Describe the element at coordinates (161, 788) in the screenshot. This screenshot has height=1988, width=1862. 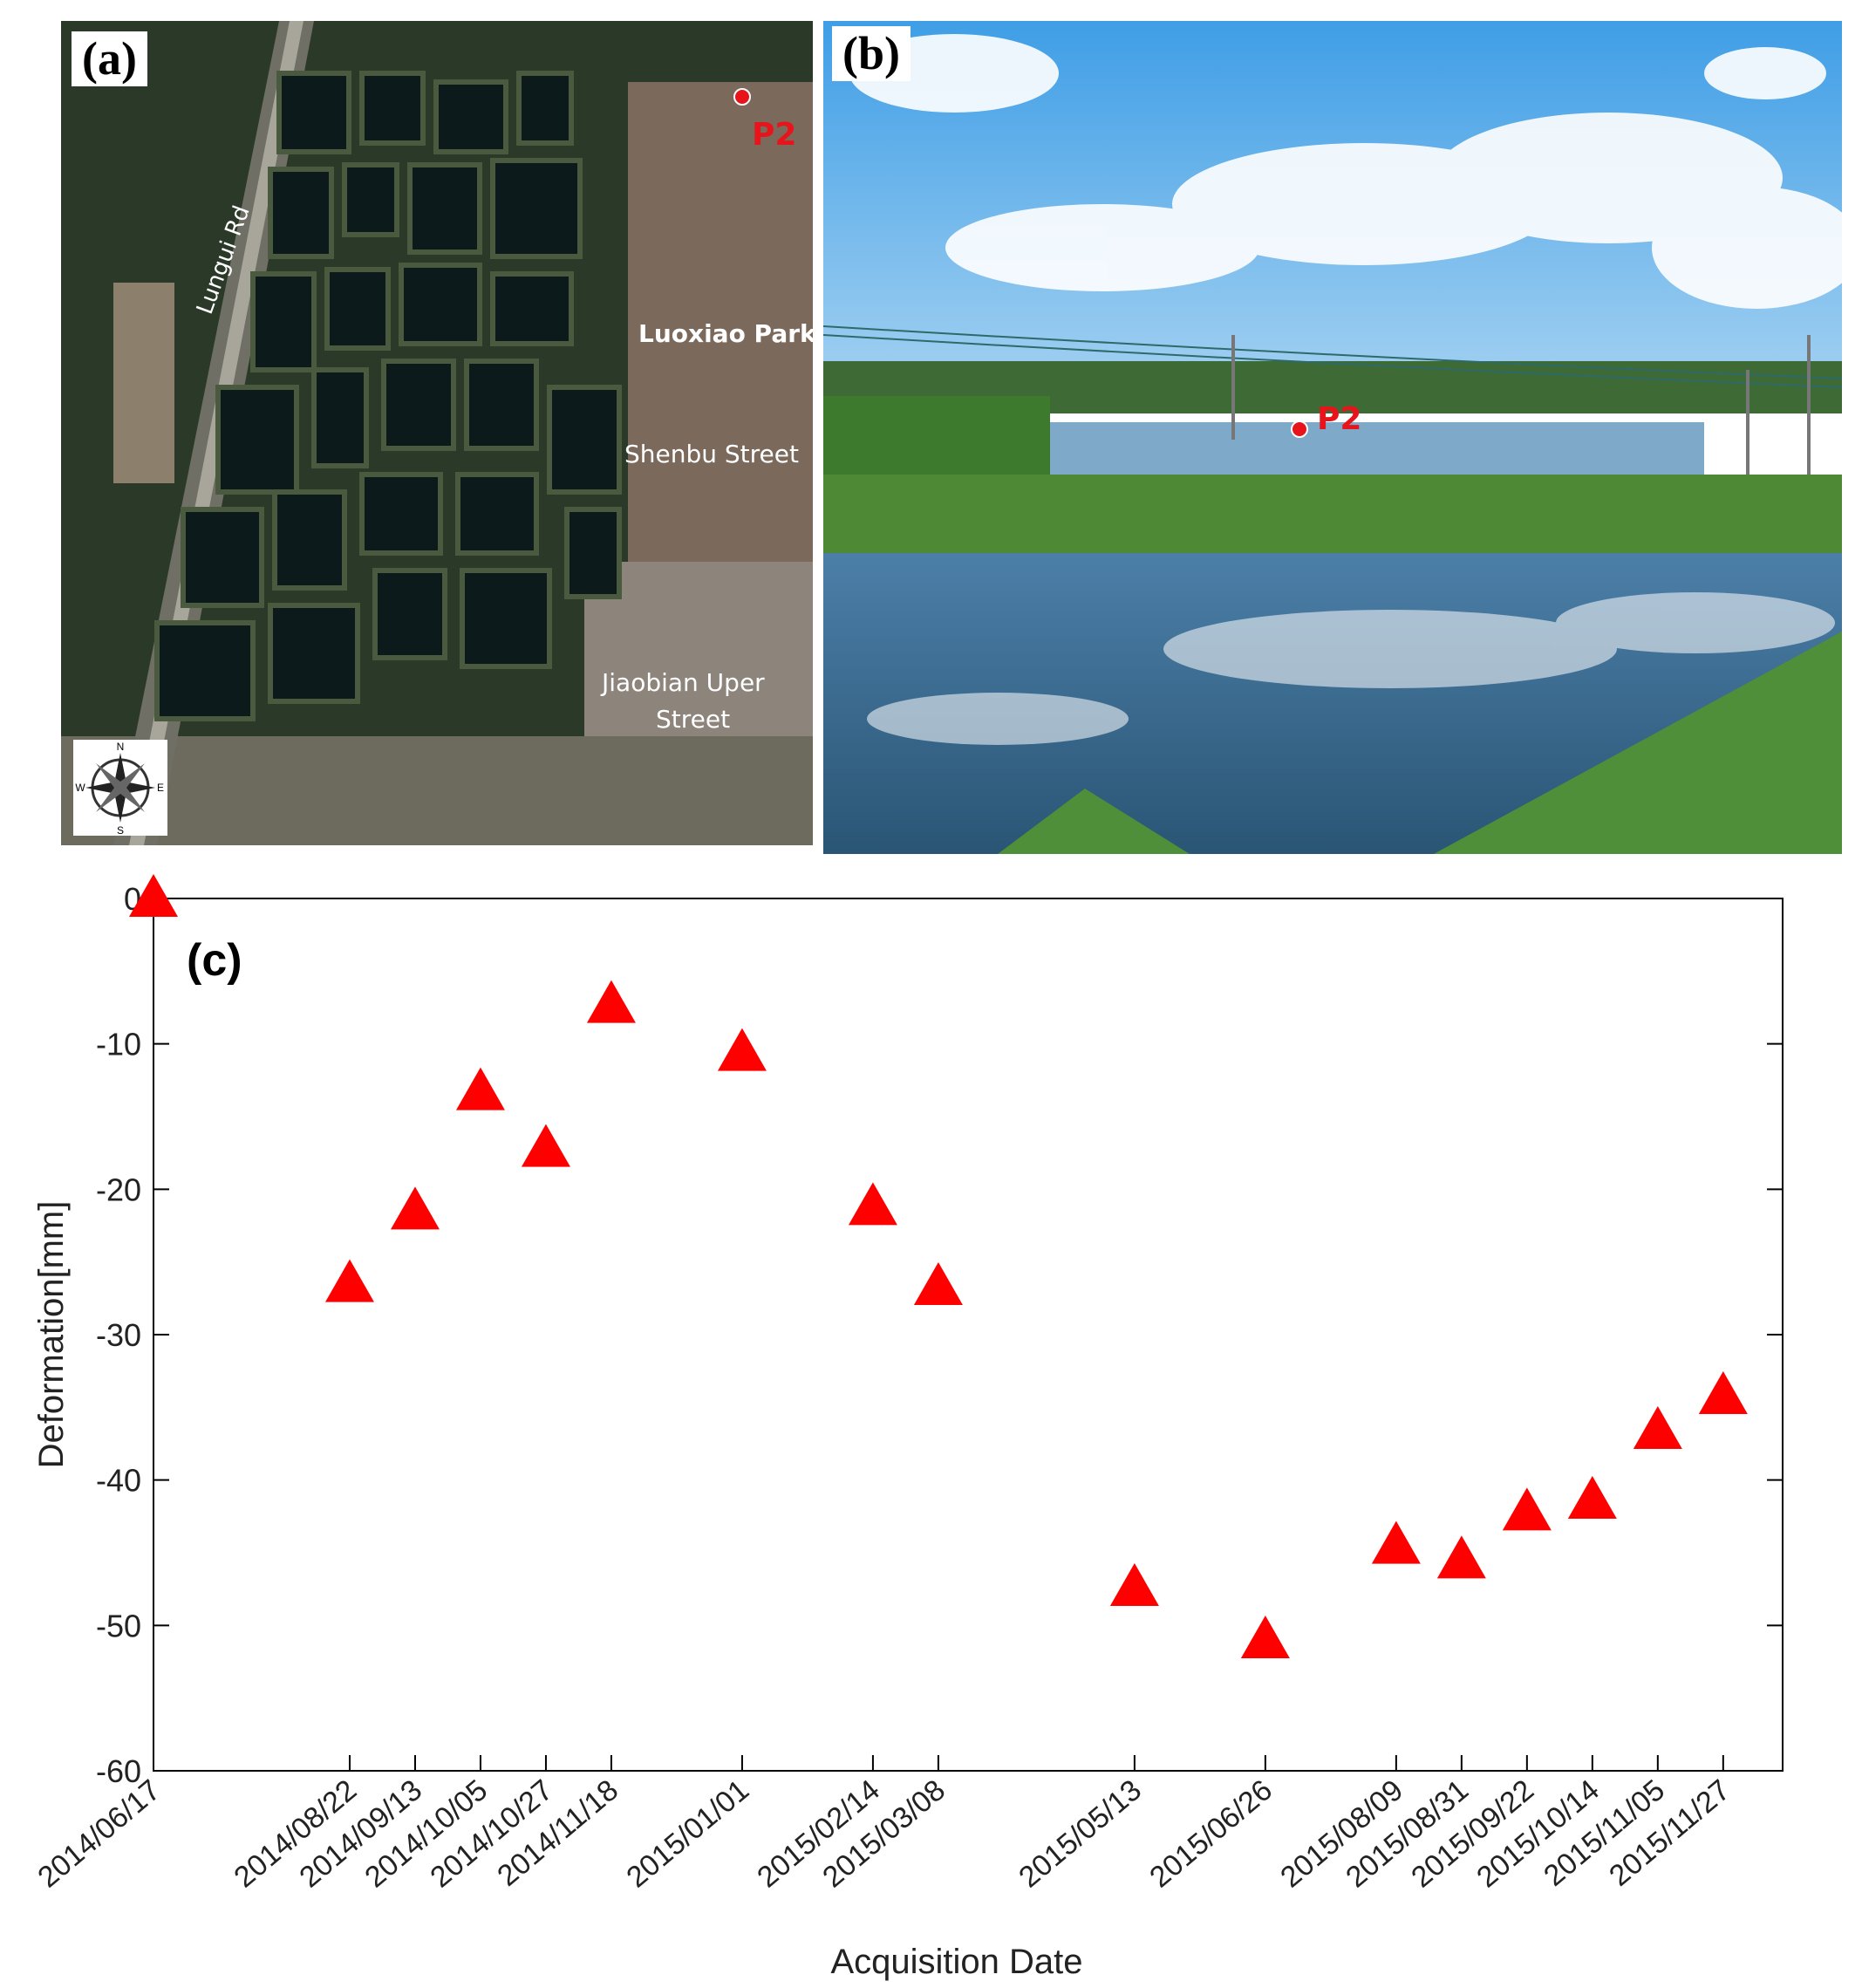
I see `compass-e: E` at that location.